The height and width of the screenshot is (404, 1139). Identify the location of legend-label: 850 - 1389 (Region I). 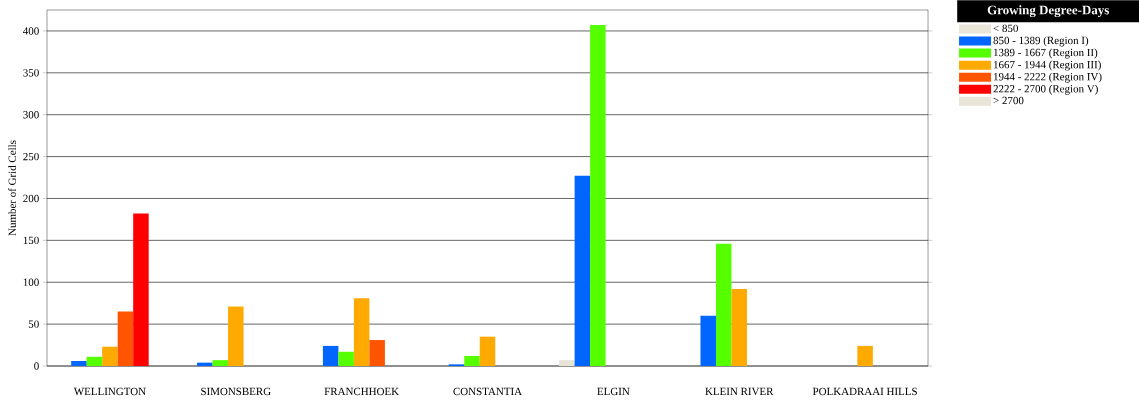
(1041, 41).